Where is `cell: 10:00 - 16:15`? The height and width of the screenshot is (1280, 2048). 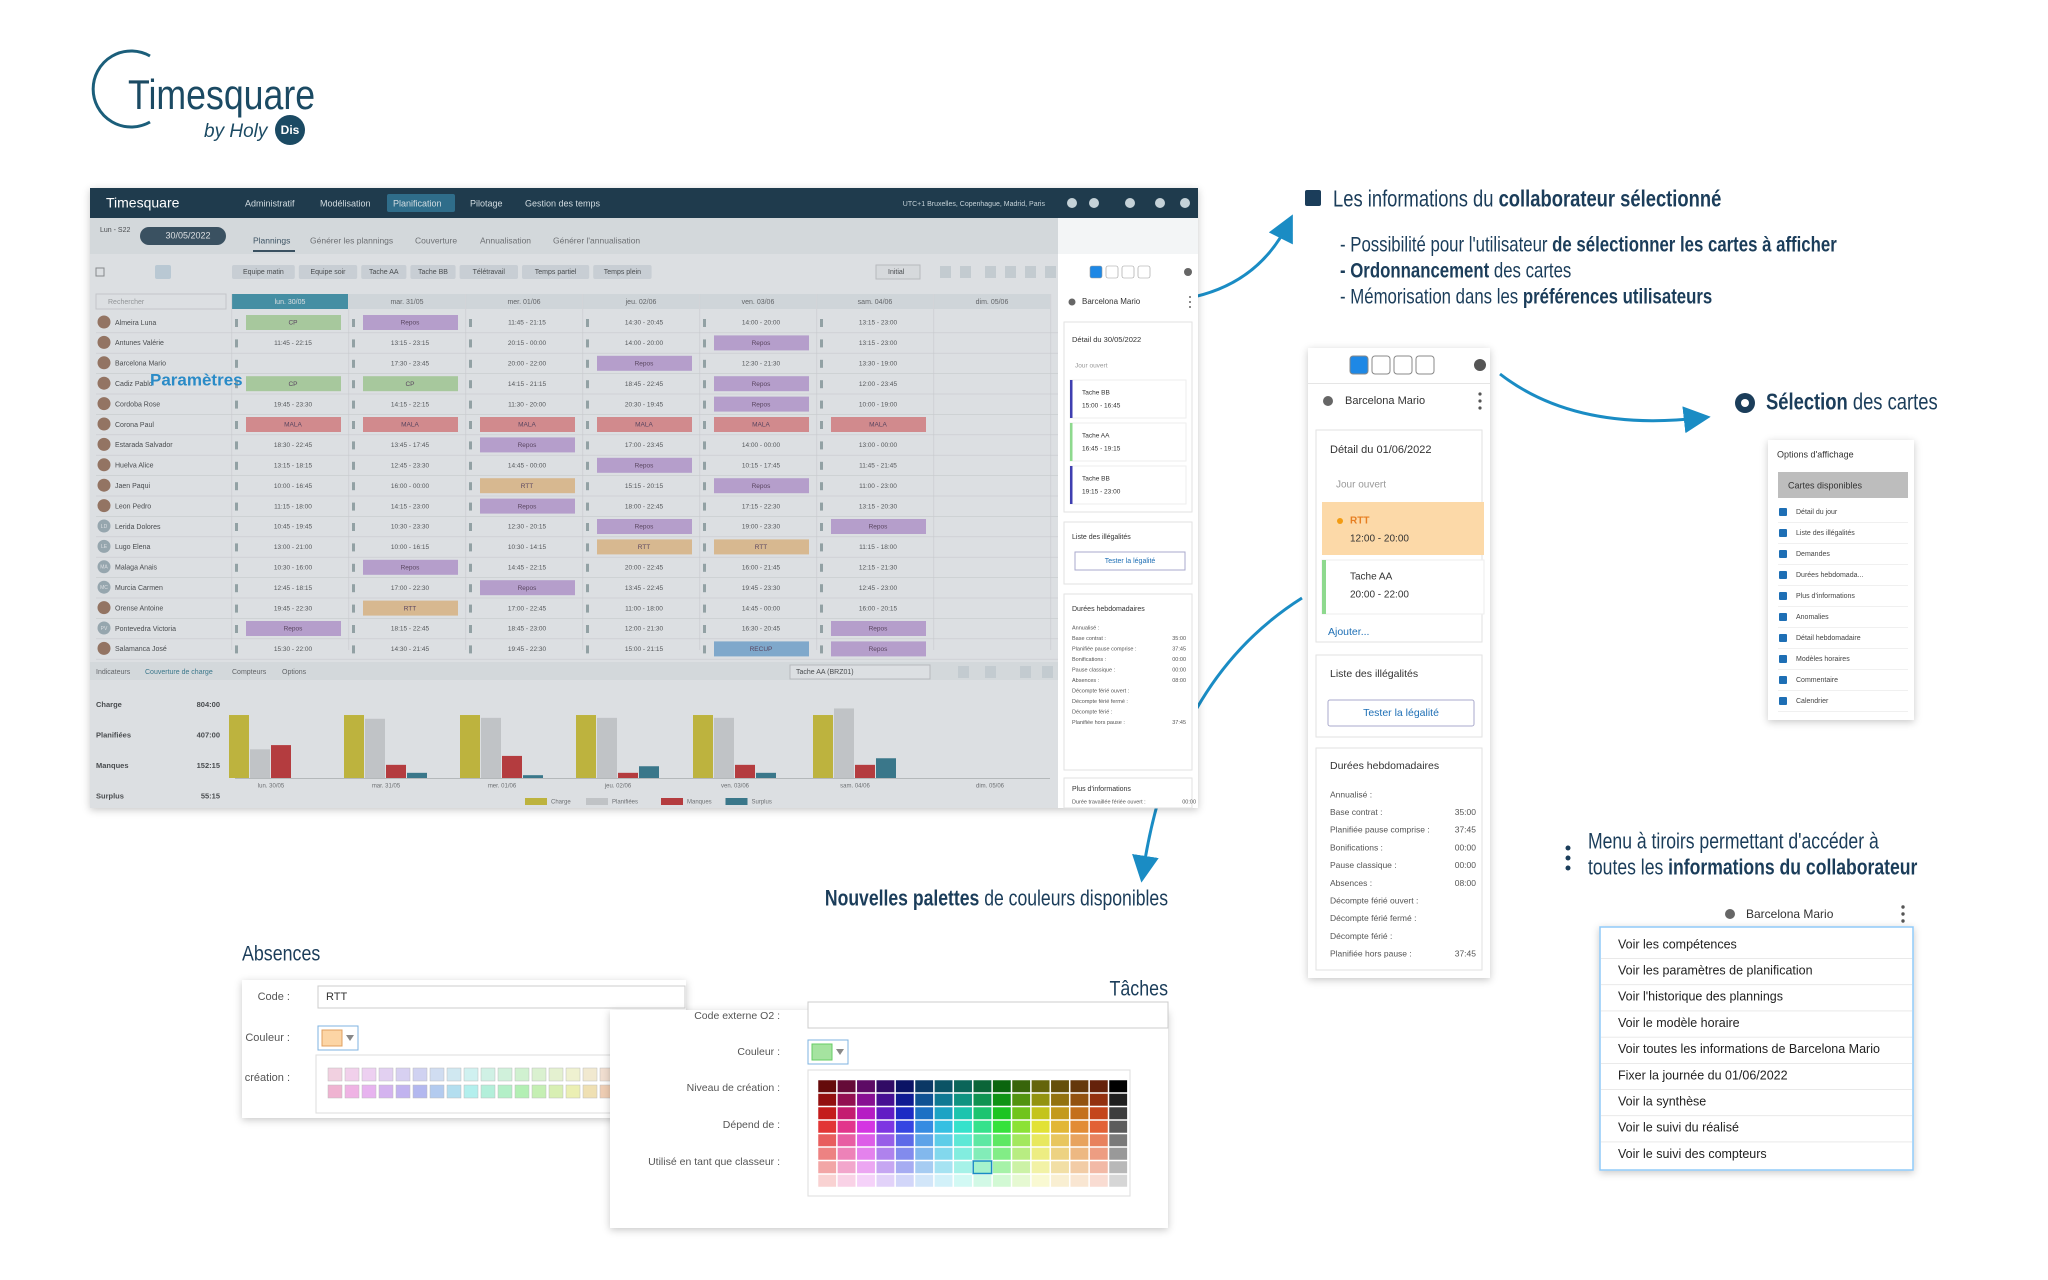 cell: 10:00 - 16:15 is located at coordinates (410, 547).